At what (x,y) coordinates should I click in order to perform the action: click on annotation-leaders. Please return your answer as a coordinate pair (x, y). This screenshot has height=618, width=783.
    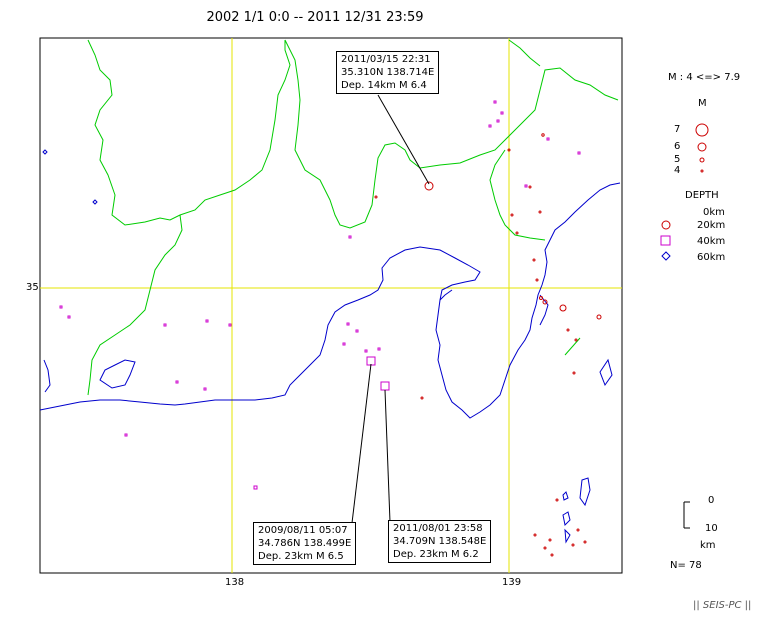
    Looking at the image, I should click on (390, 309).